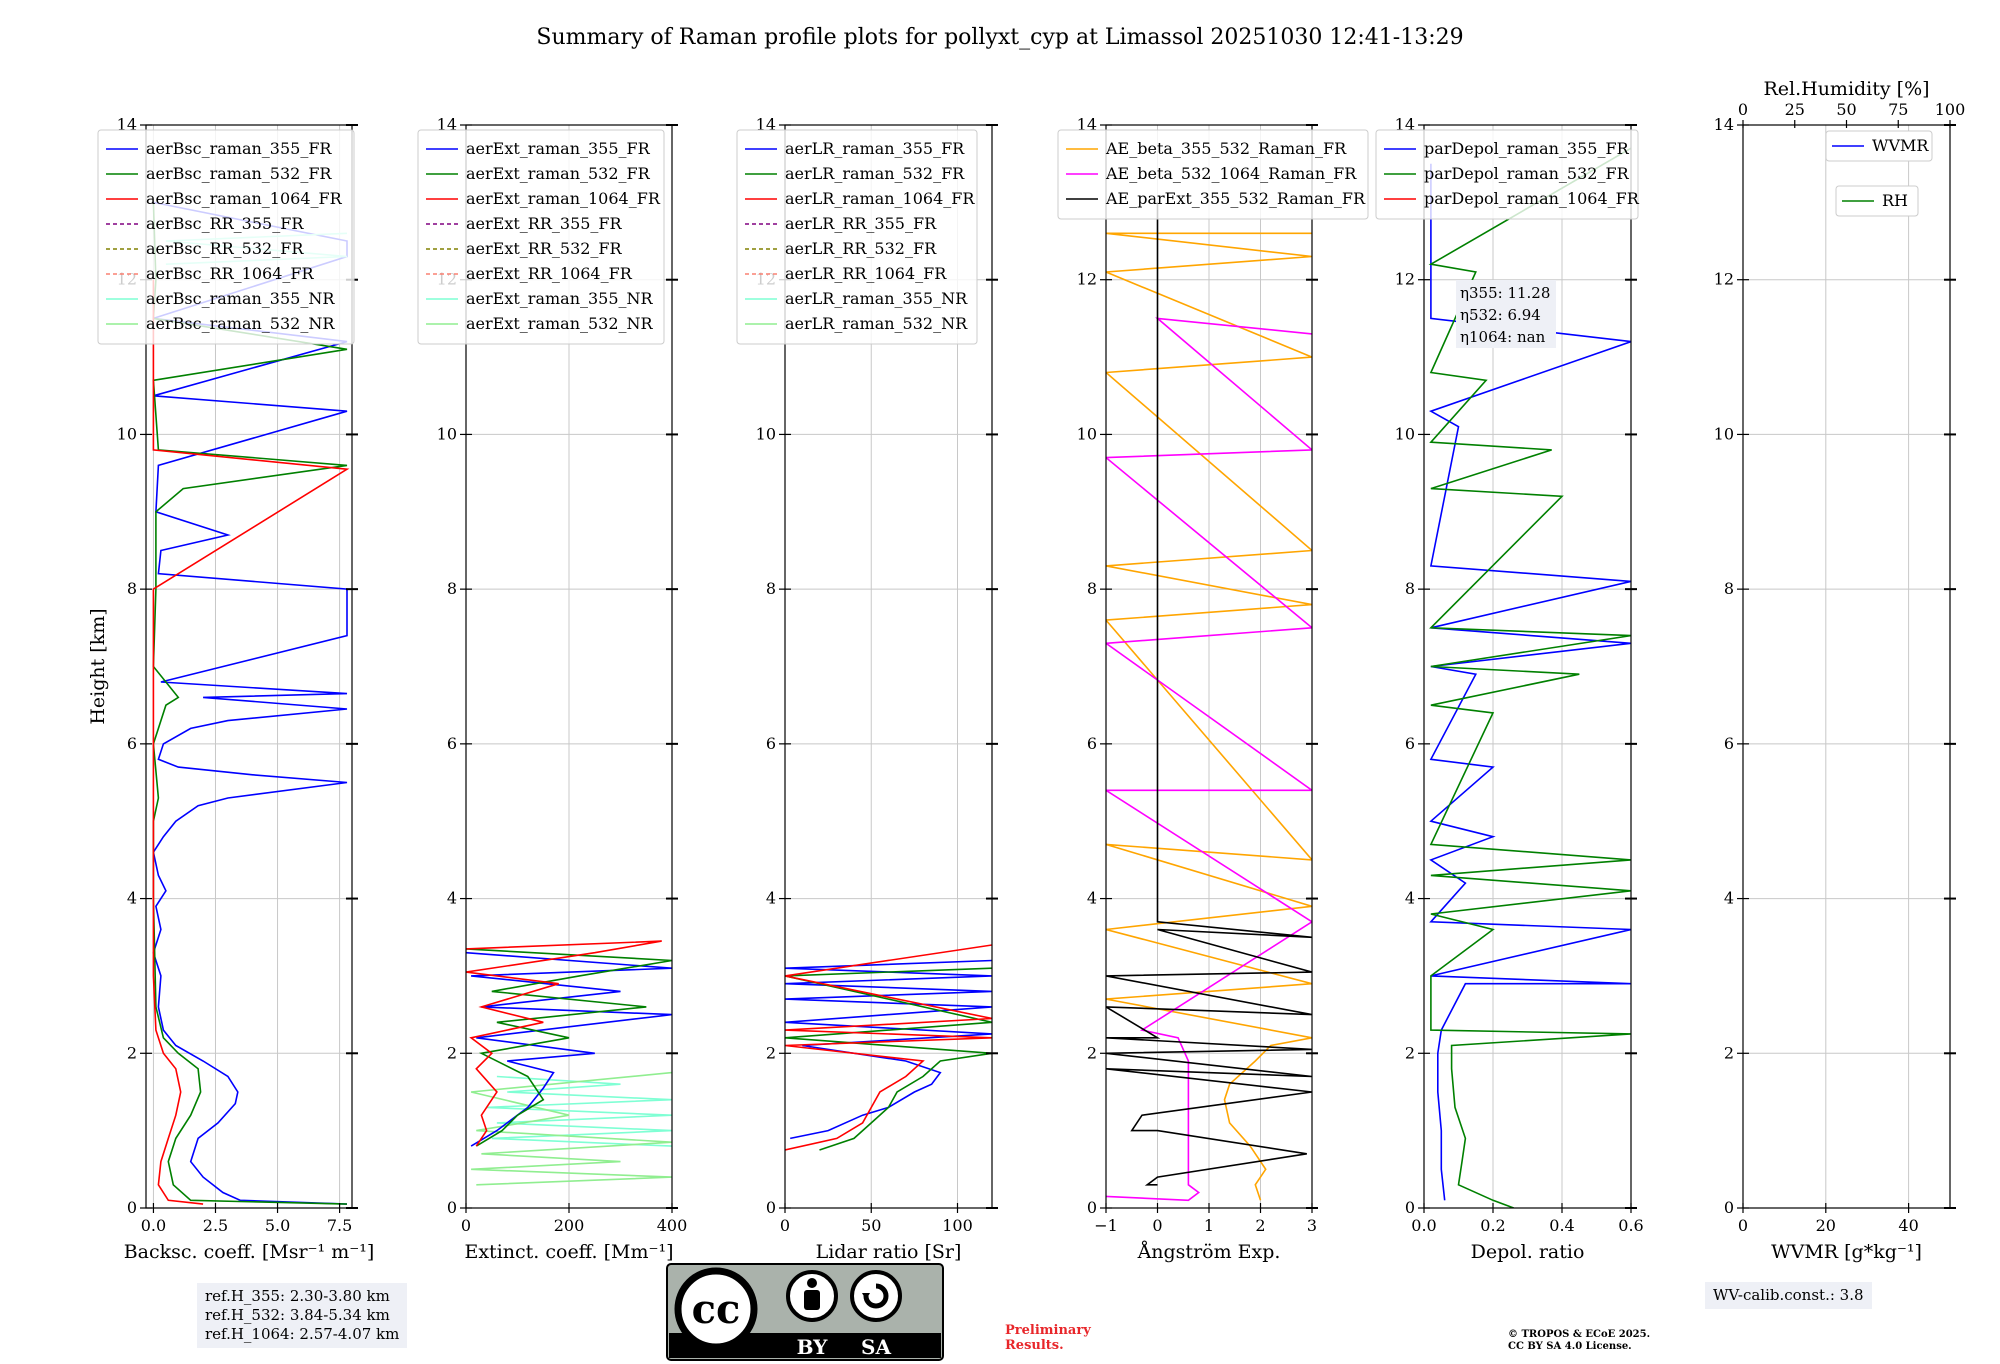  Describe the element at coordinates (875, 173) in the screenshot. I see `legend-label: aerLR_raman_532_FR` at that location.